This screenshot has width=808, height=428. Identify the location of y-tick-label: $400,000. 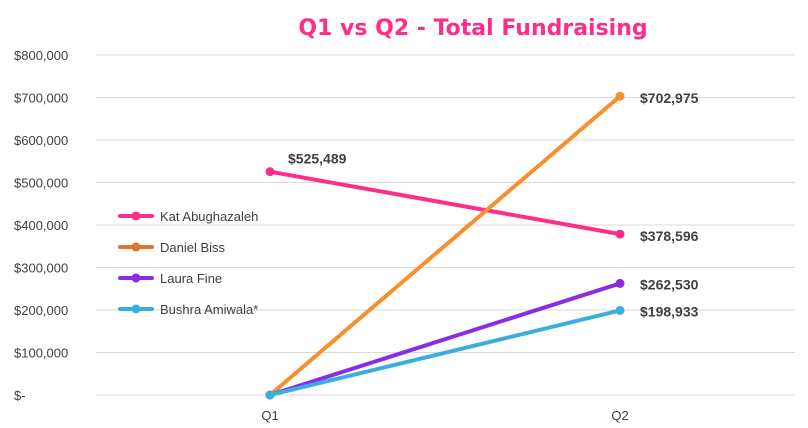
(41, 225).